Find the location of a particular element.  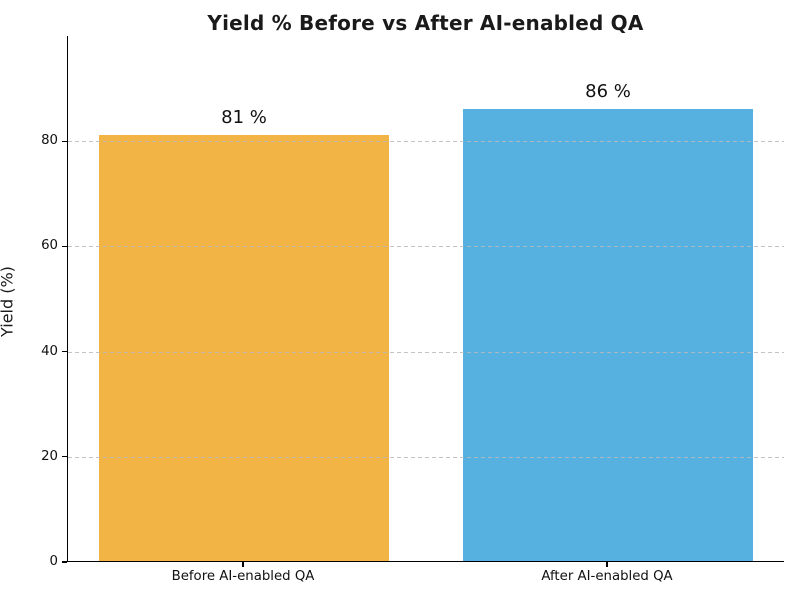

y-axis-tick-label: 40 is located at coordinates (49, 351).